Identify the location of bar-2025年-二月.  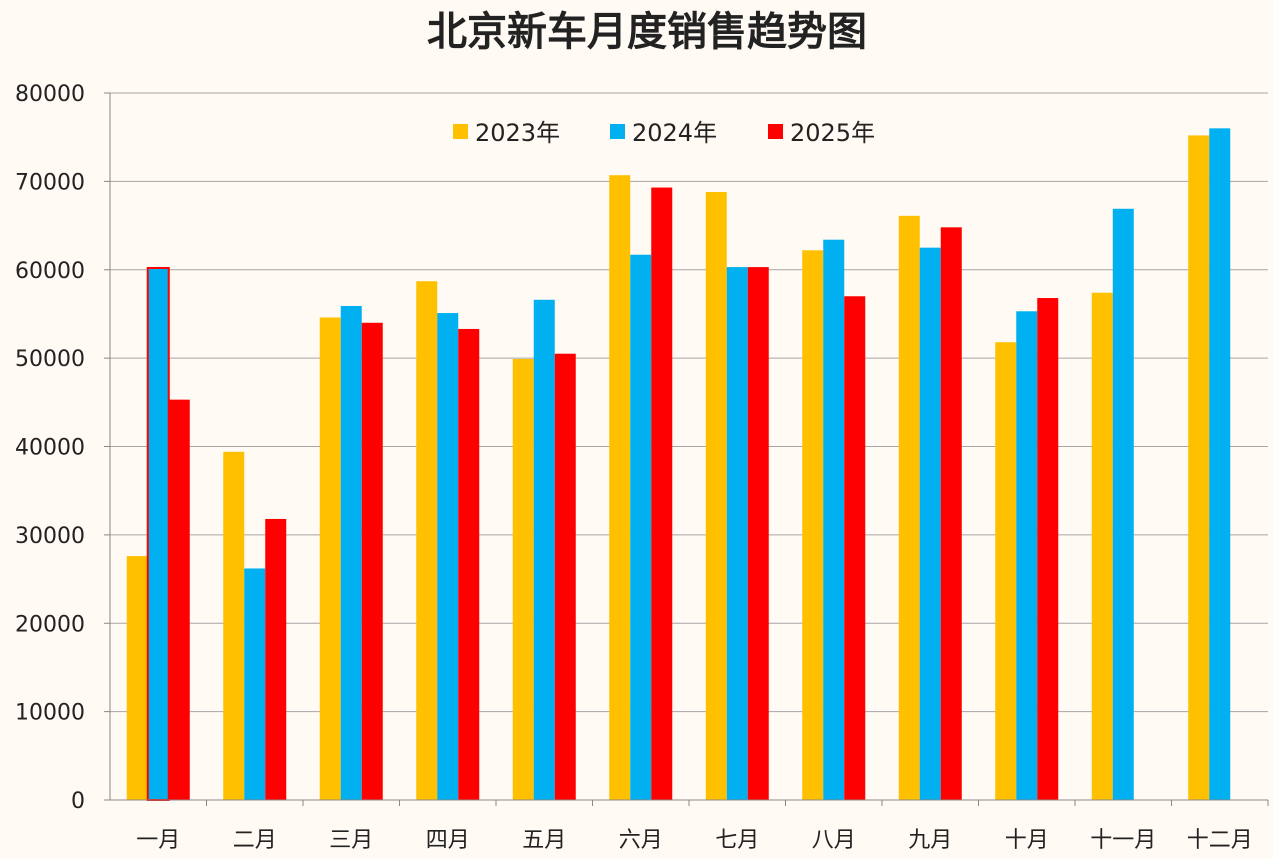
(276, 659).